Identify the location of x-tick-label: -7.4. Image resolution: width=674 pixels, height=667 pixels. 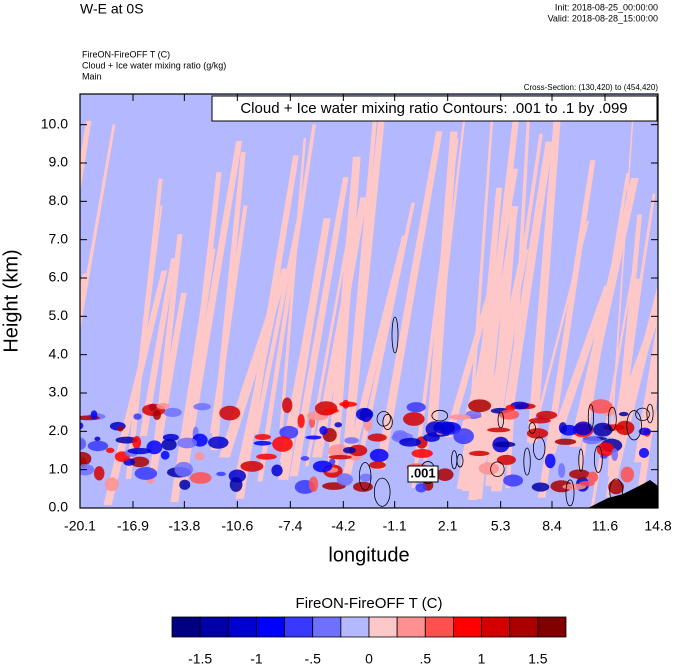
(290, 526).